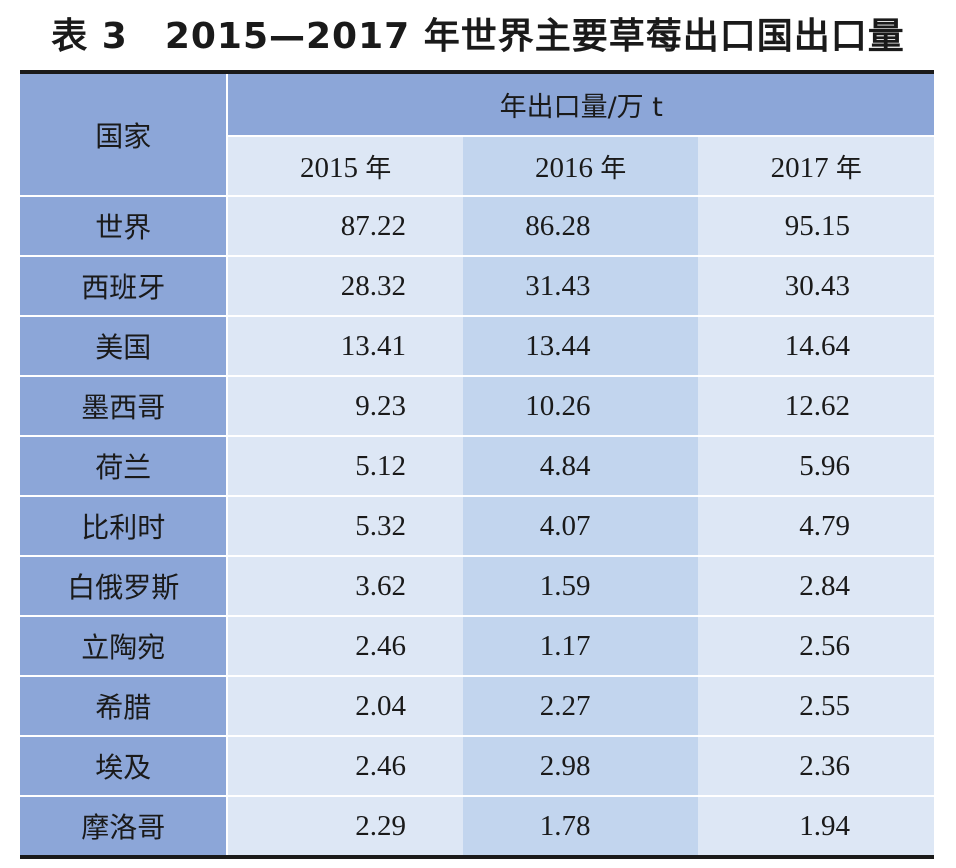  Describe the element at coordinates (345, 525) in the screenshot. I see `export-value-cell-2015: 5.32` at that location.